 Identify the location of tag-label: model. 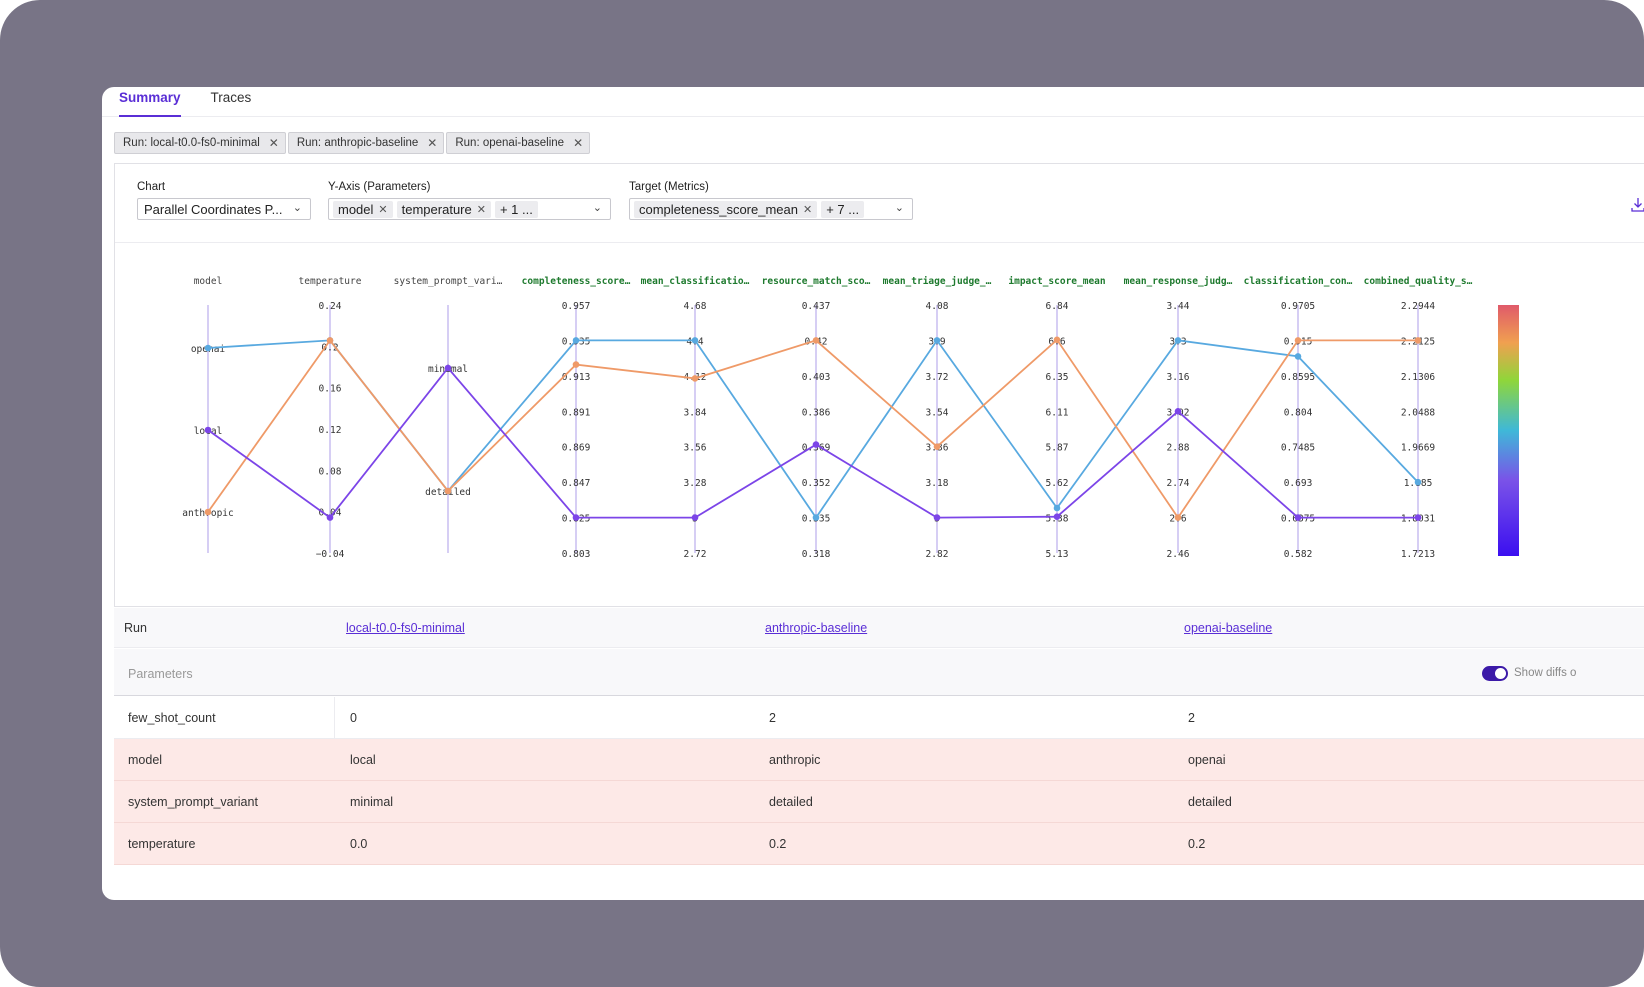
(356, 209).